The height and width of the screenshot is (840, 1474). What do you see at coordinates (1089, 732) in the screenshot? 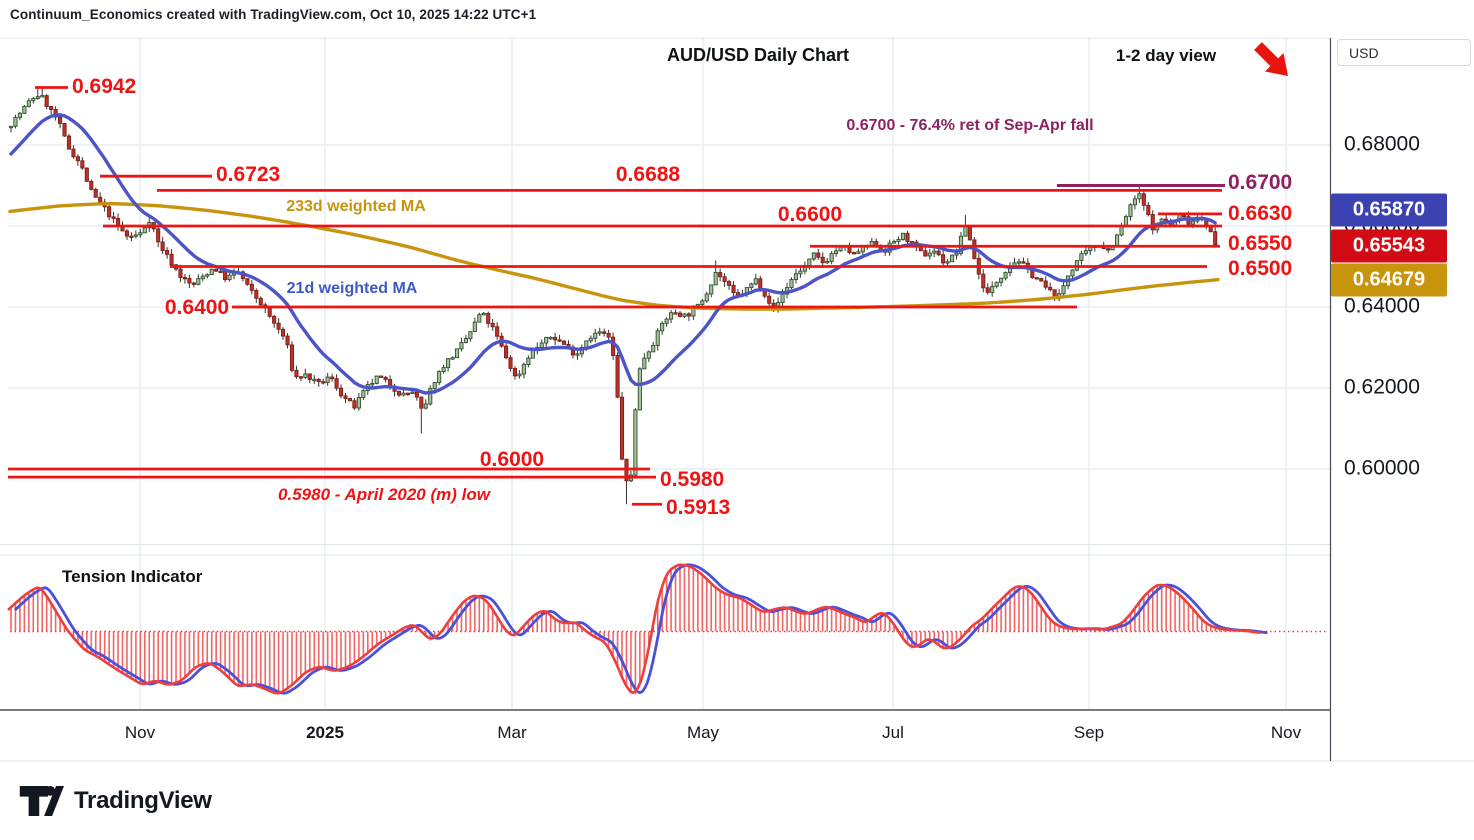
I see `month-label-Sep: Sep` at bounding box center [1089, 732].